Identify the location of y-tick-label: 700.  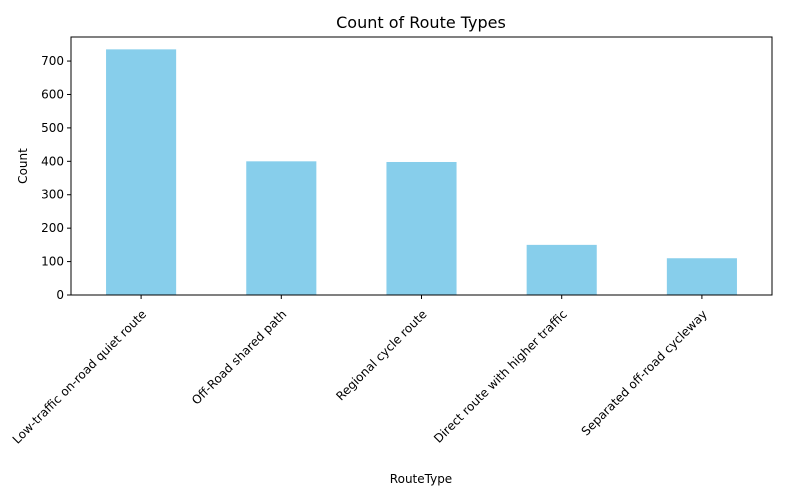
(52, 61).